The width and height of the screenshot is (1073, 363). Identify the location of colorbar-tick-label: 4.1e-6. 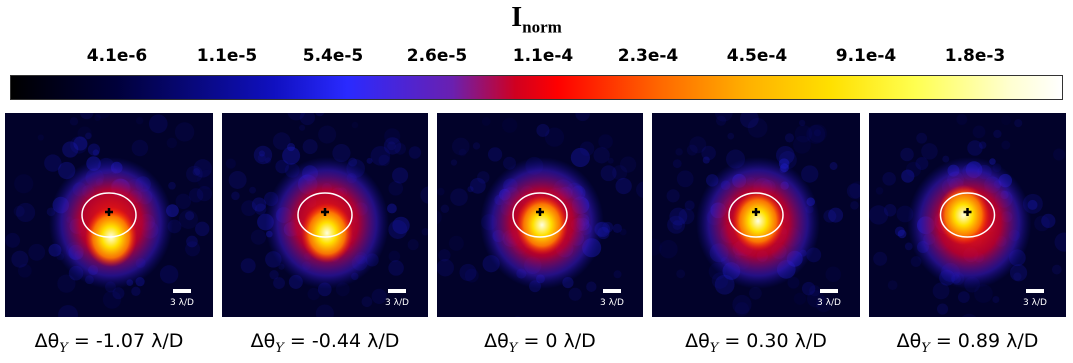
(117, 56).